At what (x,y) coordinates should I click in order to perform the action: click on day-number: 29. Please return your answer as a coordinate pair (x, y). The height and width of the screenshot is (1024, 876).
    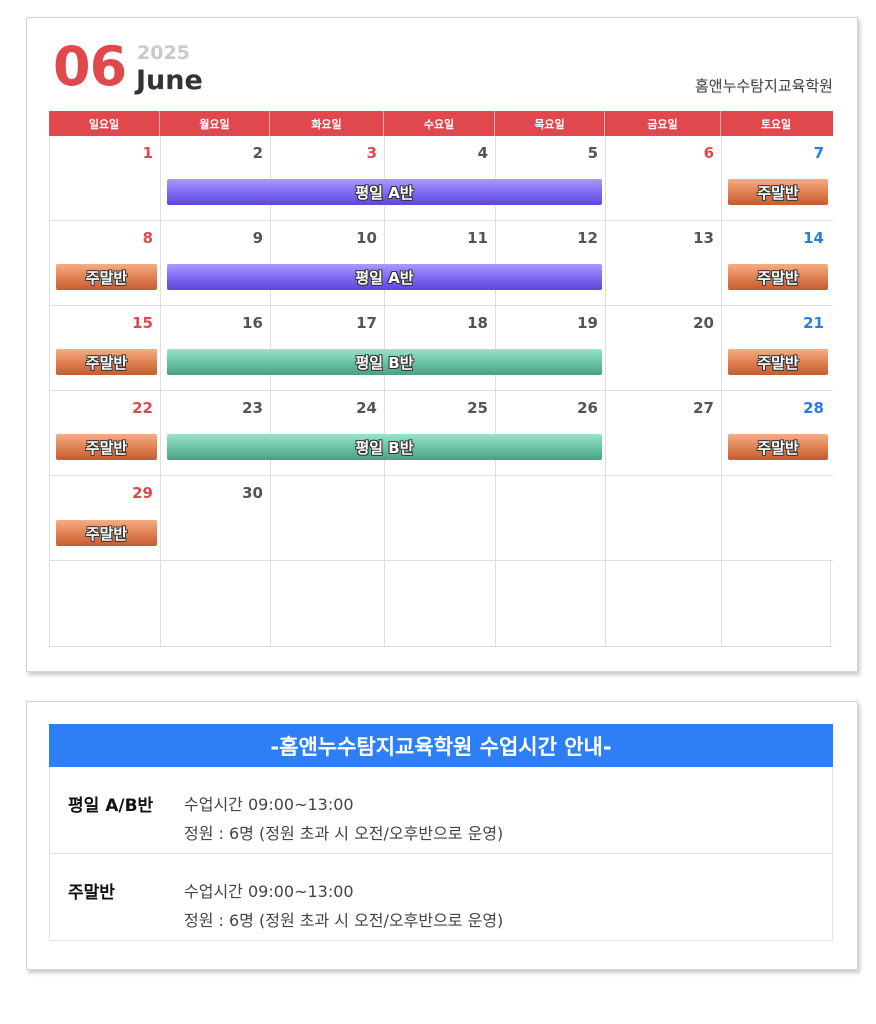
    Looking at the image, I should click on (142, 493).